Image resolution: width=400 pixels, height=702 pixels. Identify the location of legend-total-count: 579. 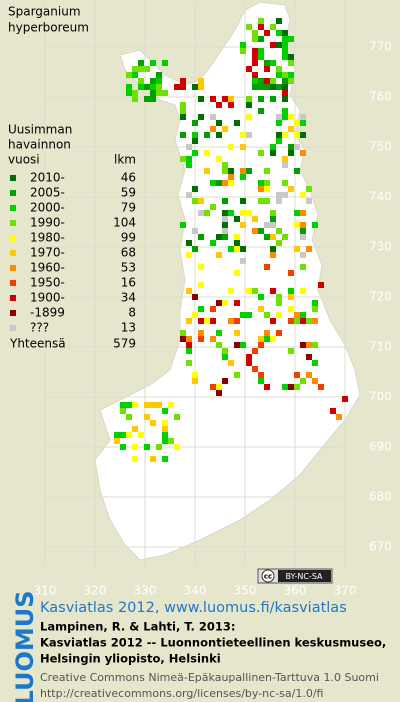
(124, 344).